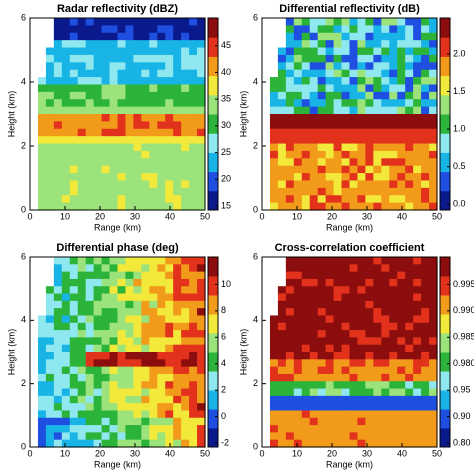  I want to click on y-tick-label: 0, so click(23, 209).